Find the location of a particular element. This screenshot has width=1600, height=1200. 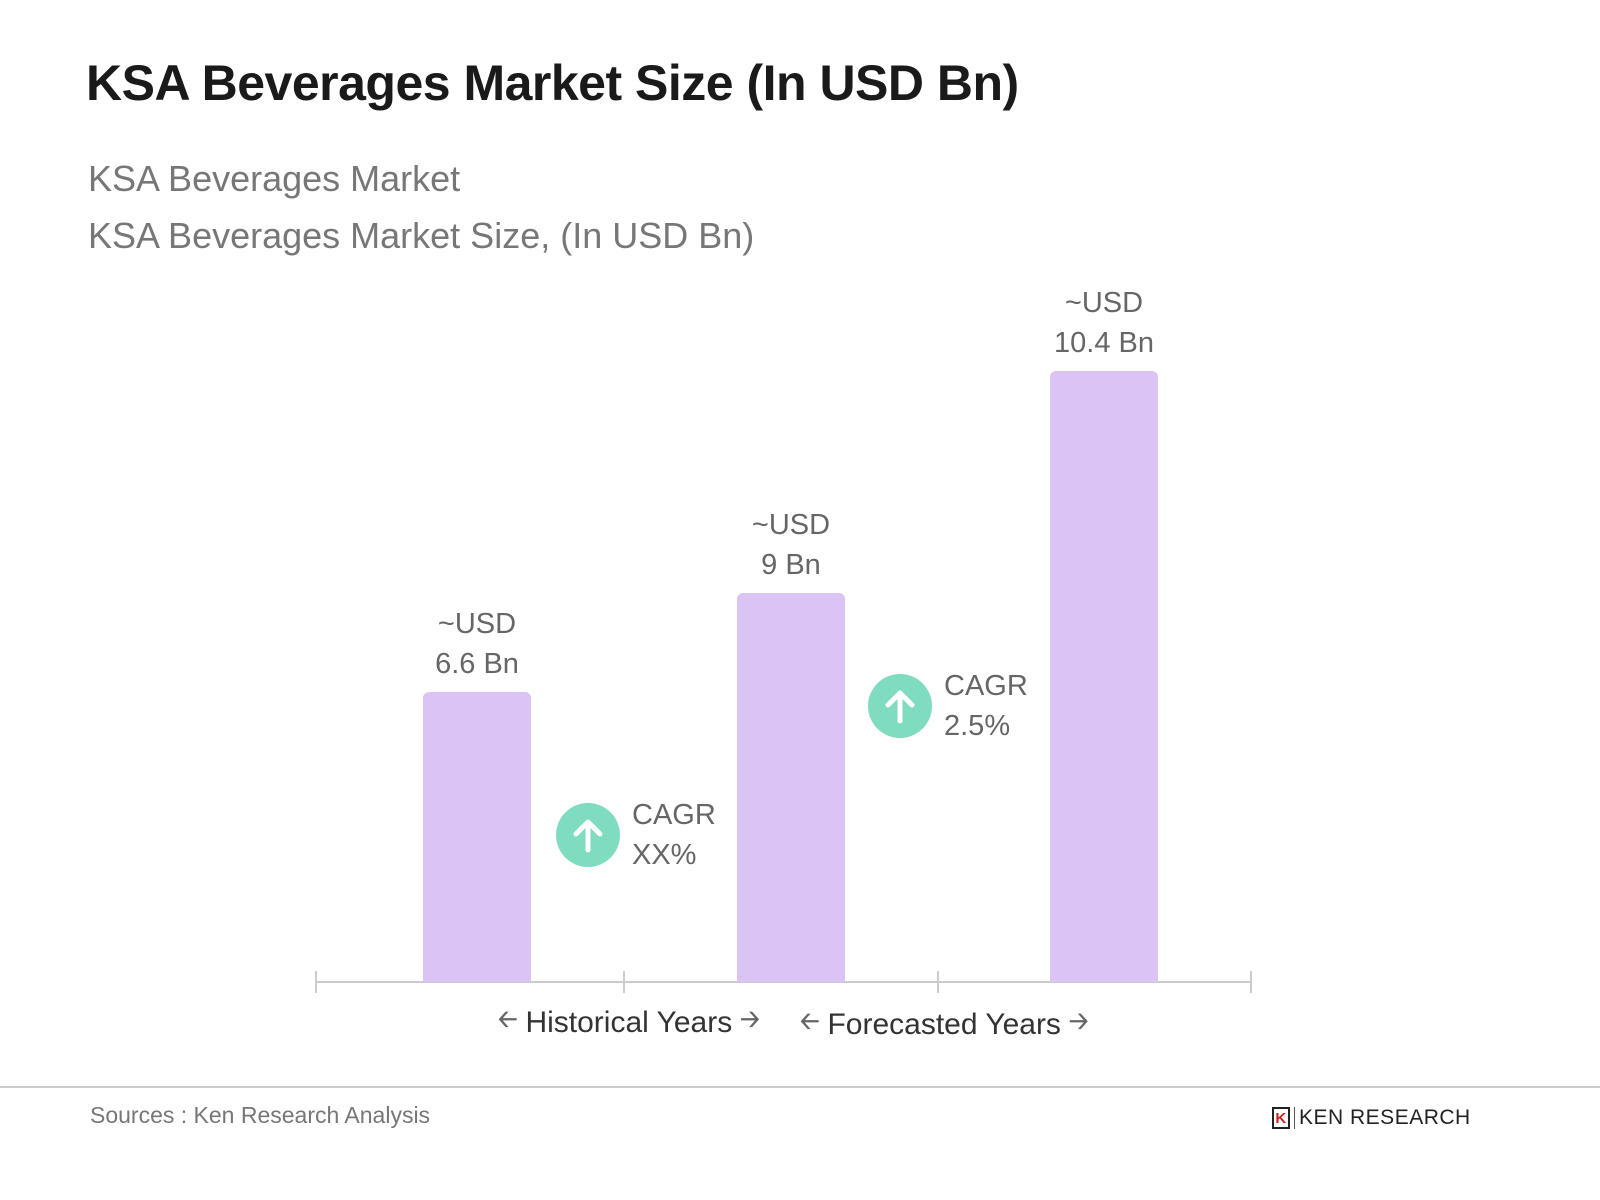

data-label-value: 9 Bn is located at coordinates (791, 565).